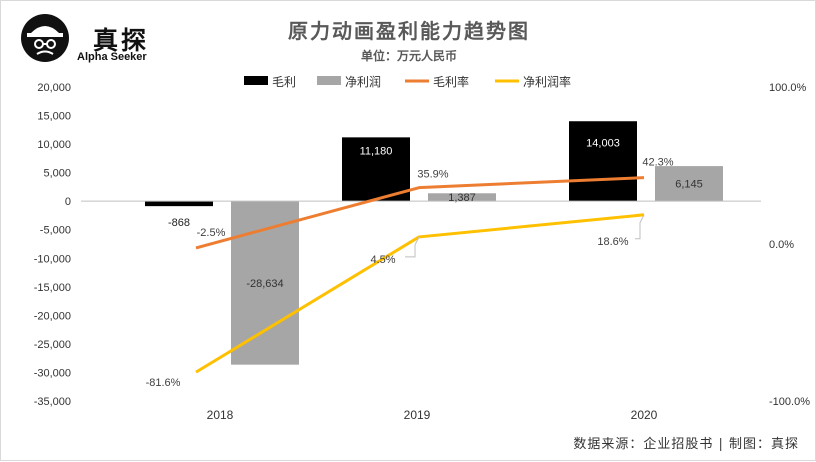  What do you see at coordinates (54, 117) in the screenshot?
I see `y-left-tick-label: 15,000` at bounding box center [54, 117].